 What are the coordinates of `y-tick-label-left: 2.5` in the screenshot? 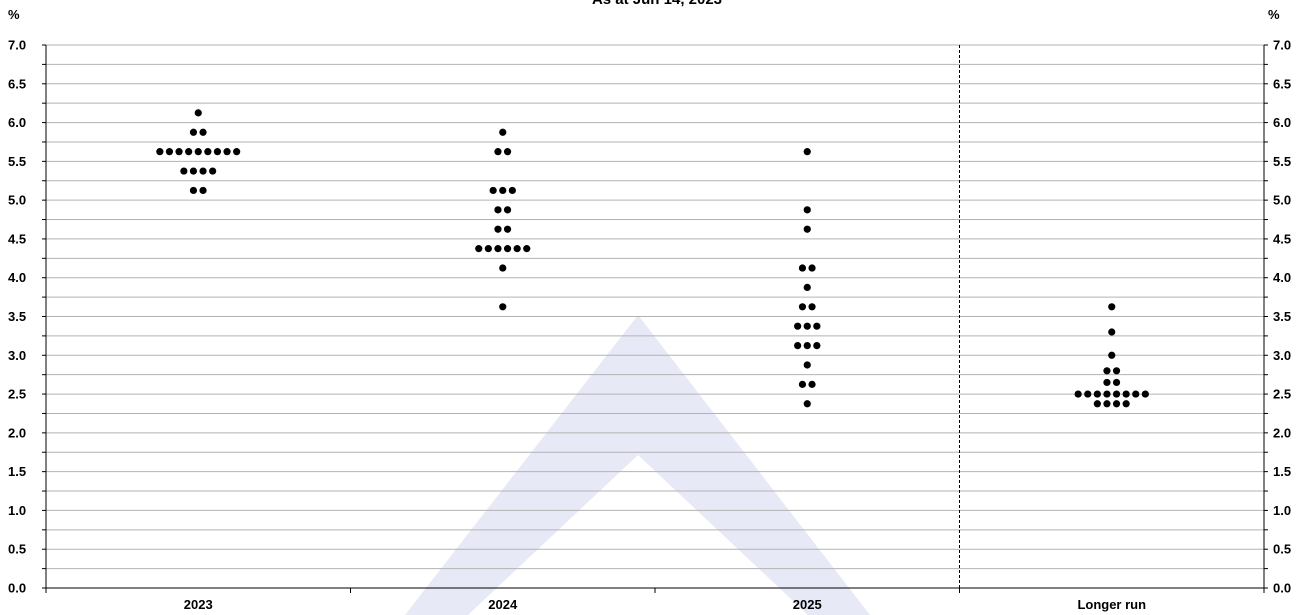 It's located at (17, 394).